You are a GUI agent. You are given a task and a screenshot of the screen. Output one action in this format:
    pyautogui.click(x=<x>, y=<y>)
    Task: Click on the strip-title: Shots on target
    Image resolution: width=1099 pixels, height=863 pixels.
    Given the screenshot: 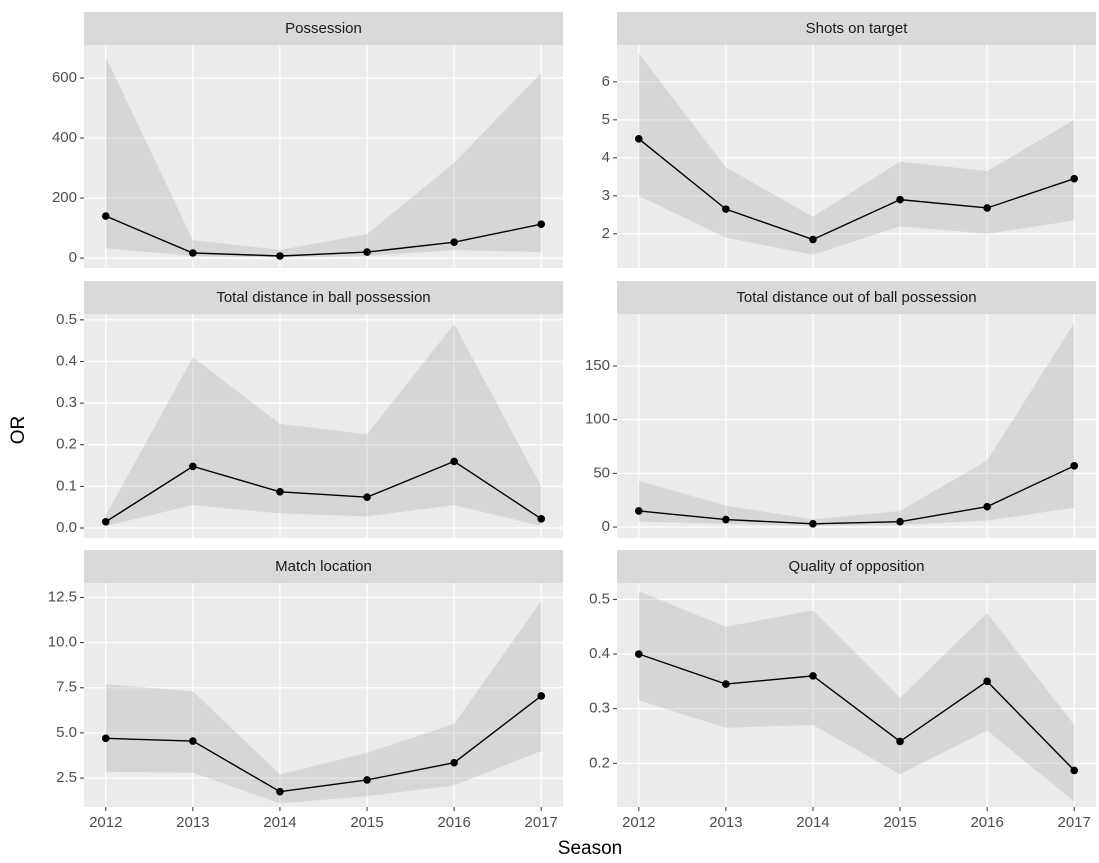 What is the action you would take?
    pyautogui.click(x=857, y=28)
    